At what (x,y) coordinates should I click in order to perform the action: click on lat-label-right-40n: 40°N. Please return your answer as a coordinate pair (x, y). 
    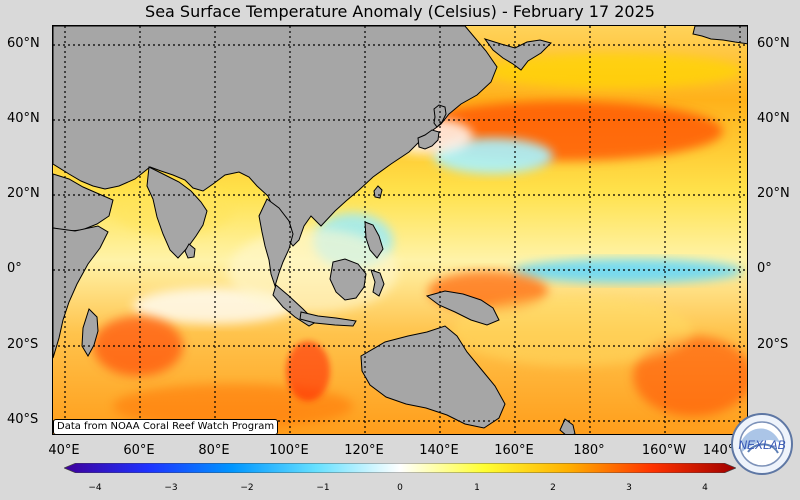
    Looking at the image, I should click on (773, 118).